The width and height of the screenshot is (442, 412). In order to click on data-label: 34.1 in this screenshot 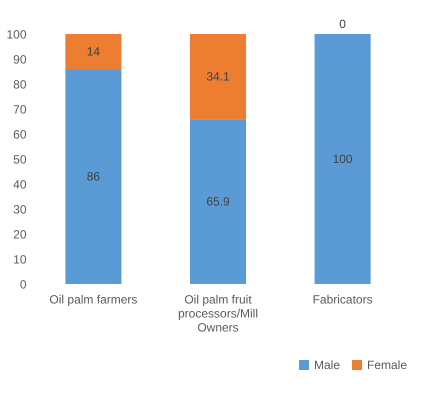, I will do `click(218, 77)`.